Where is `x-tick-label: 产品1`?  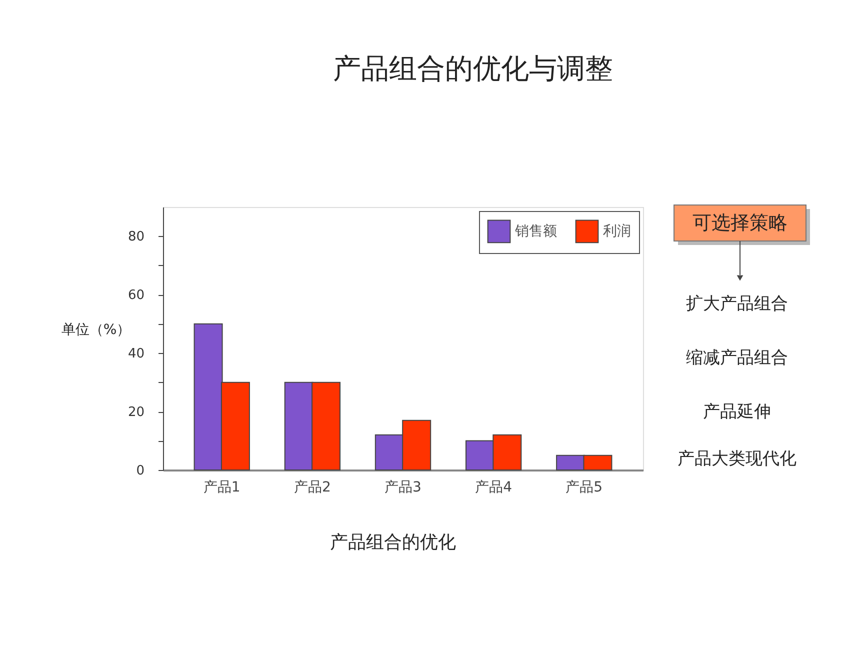
x-tick-label: 产品1 is located at coordinates (221, 488).